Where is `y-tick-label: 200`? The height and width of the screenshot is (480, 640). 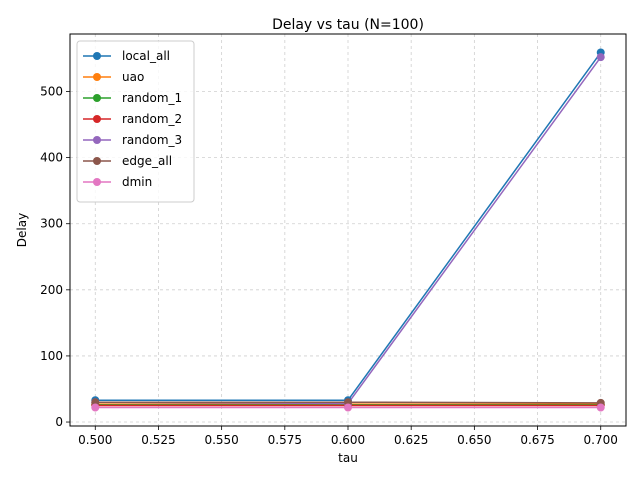
y-tick-label: 200 is located at coordinates (51, 290).